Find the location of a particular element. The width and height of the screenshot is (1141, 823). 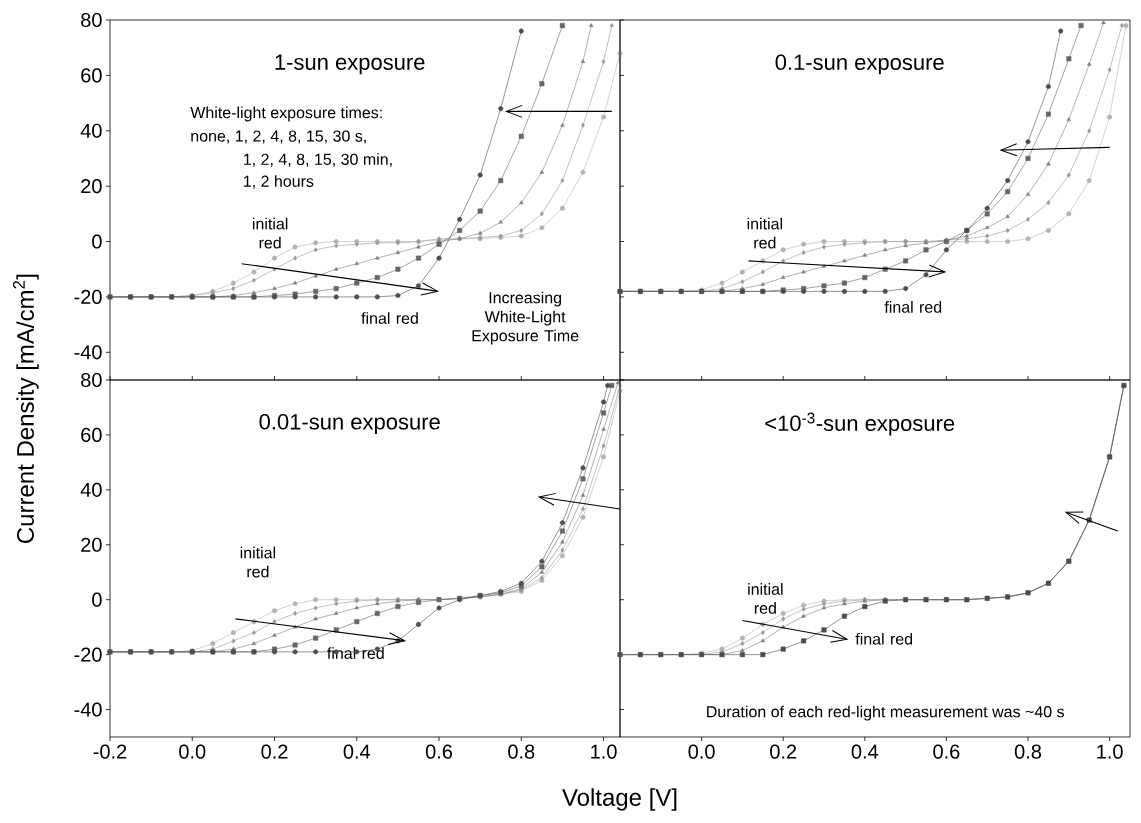

x-axis-title: Voltage [V] is located at coordinates (619, 799).